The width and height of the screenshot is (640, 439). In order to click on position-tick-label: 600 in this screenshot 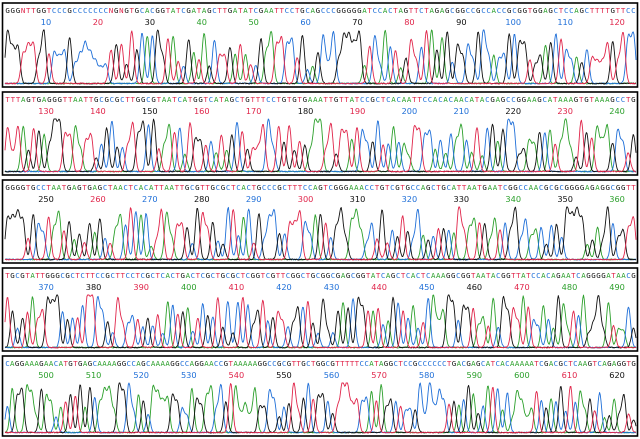, I will do `click(522, 375)`.